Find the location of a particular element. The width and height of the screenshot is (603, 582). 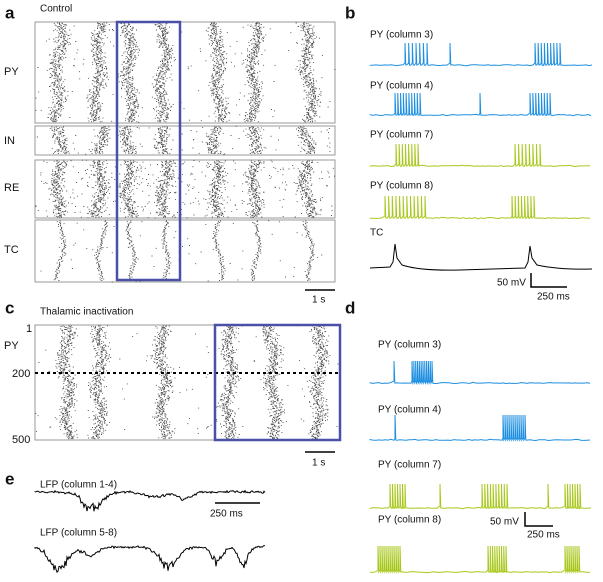

panel-title: Thalamic inactivation is located at coordinates (86, 312).